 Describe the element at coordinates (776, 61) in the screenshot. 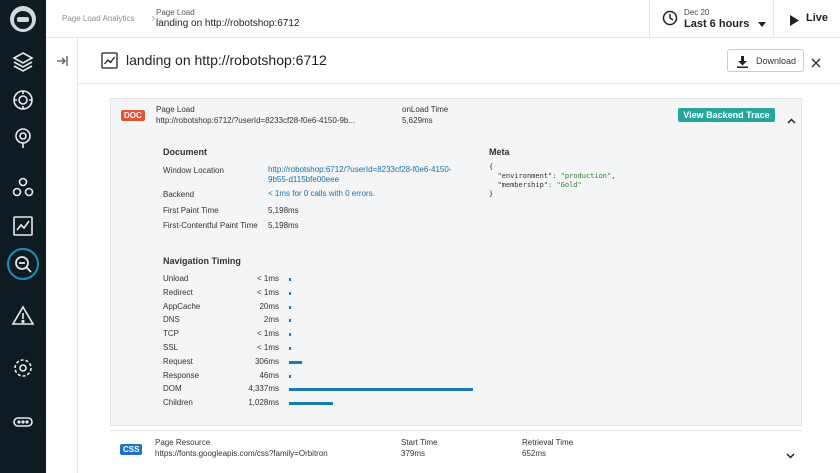

I see `download-label: Download` at that location.